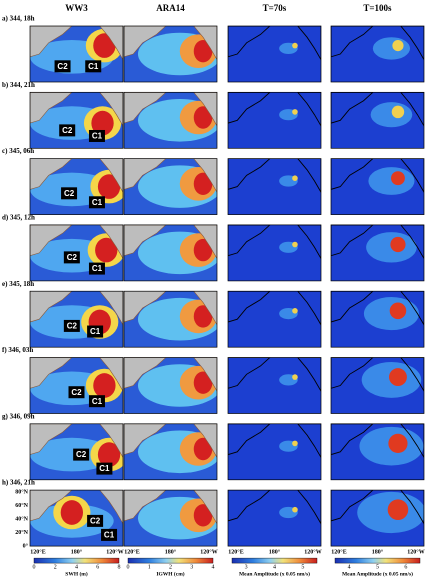  Describe the element at coordinates (97, 567) in the screenshot. I see `colorbar-tick: 6` at that location.